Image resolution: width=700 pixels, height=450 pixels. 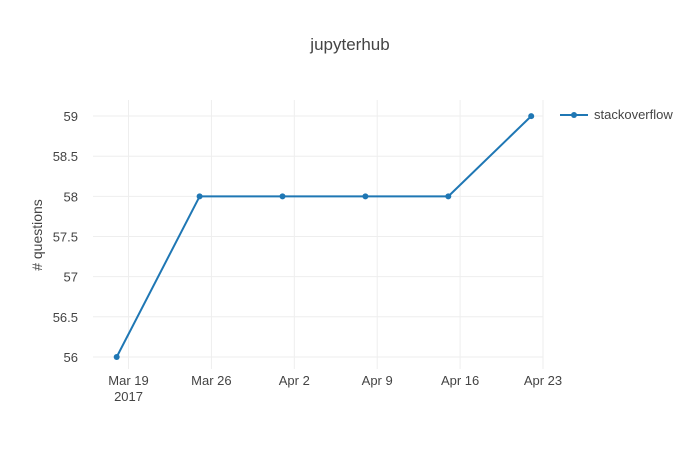 What do you see at coordinates (211, 380) in the screenshot?
I see `x-tick-label: Mar 26` at bounding box center [211, 380].